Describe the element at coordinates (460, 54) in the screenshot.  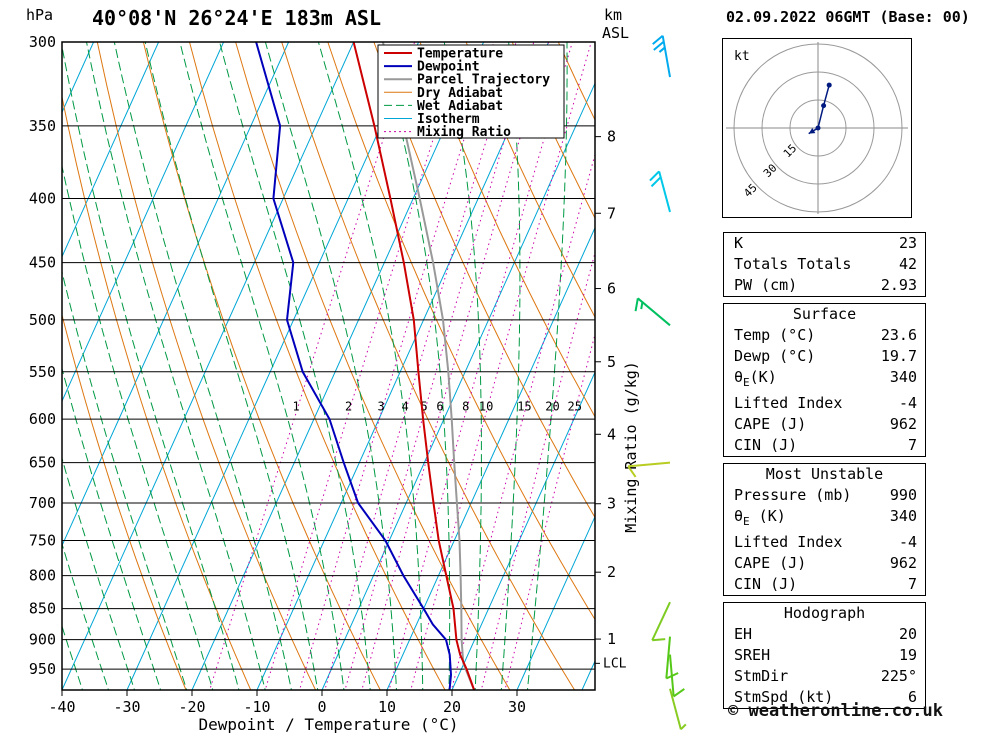
I see `svg-text: Temperature` at that location.